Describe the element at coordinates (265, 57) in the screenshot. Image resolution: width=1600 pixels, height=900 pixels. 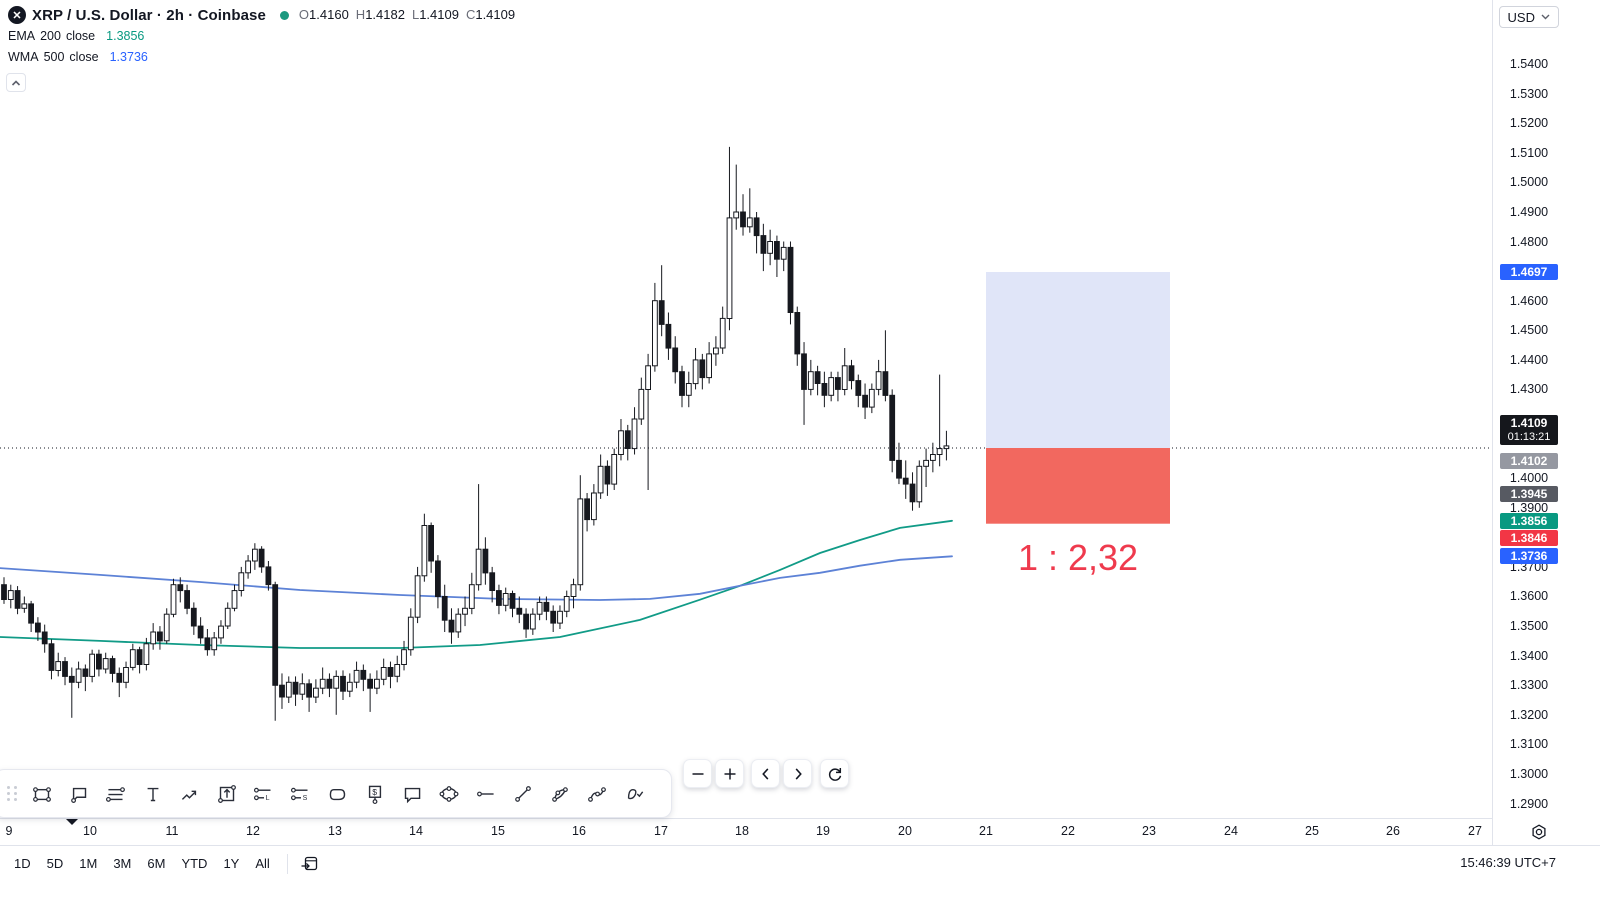
I see `indicator-row-wma: WMA 500 close 1.3736` at that location.